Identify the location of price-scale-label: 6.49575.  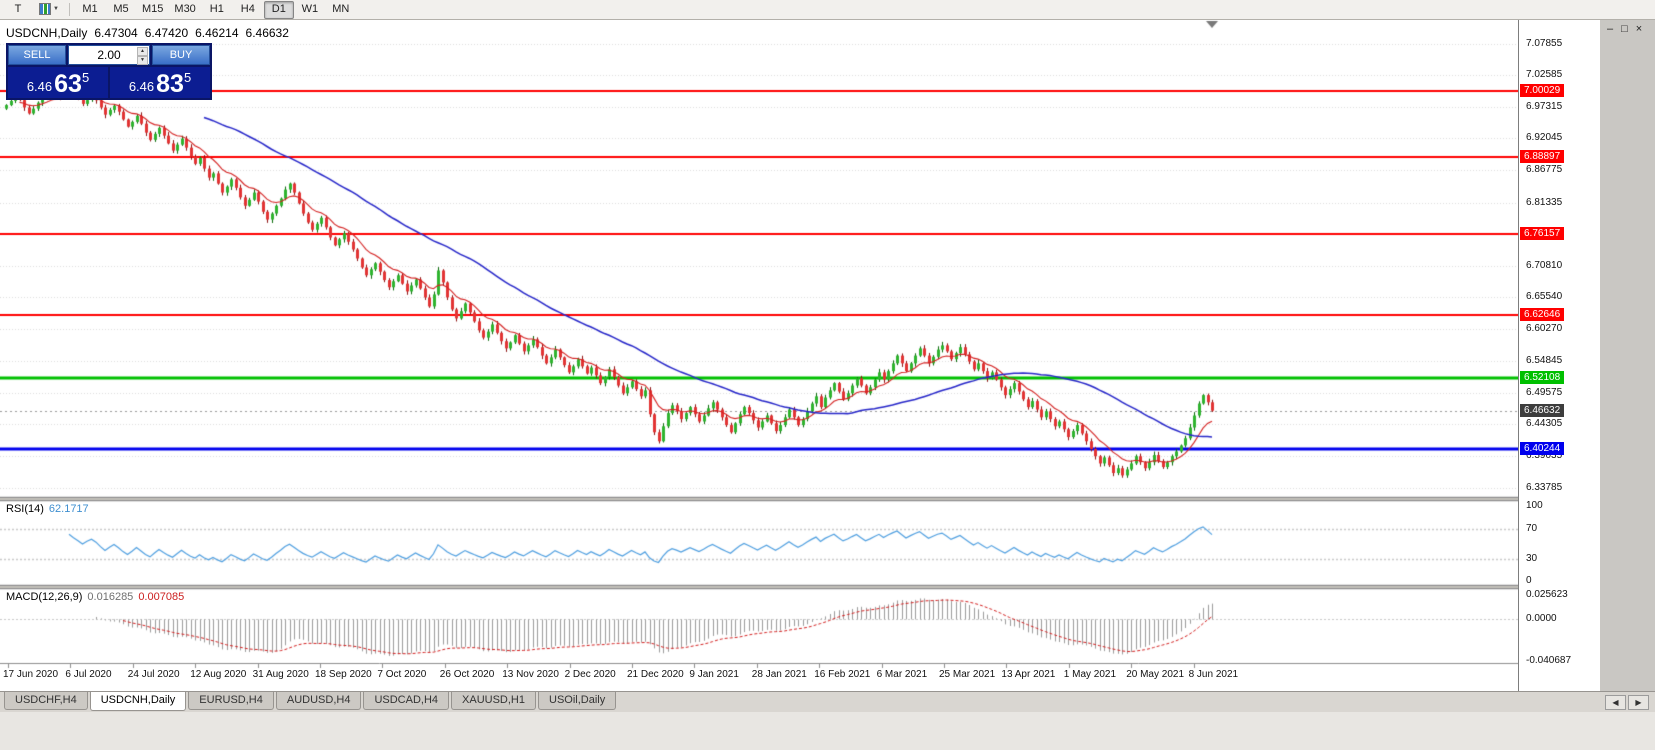
(1544, 392).